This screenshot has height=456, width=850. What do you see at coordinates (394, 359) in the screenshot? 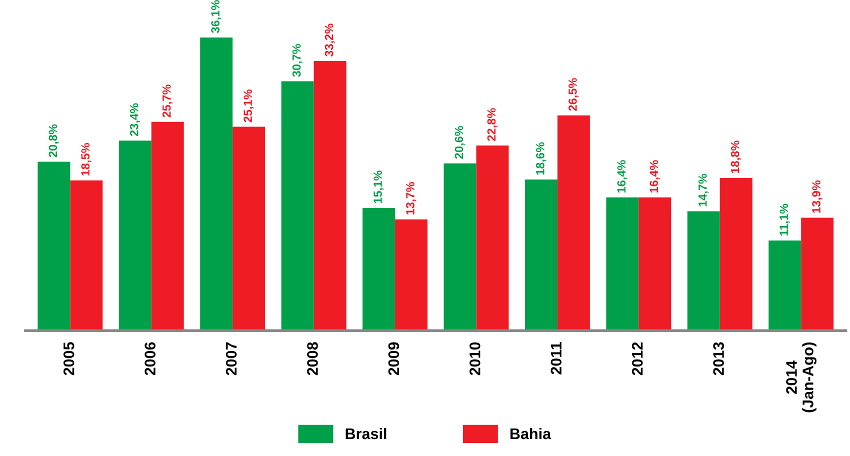
I see `x-tick-label: 2009` at bounding box center [394, 359].